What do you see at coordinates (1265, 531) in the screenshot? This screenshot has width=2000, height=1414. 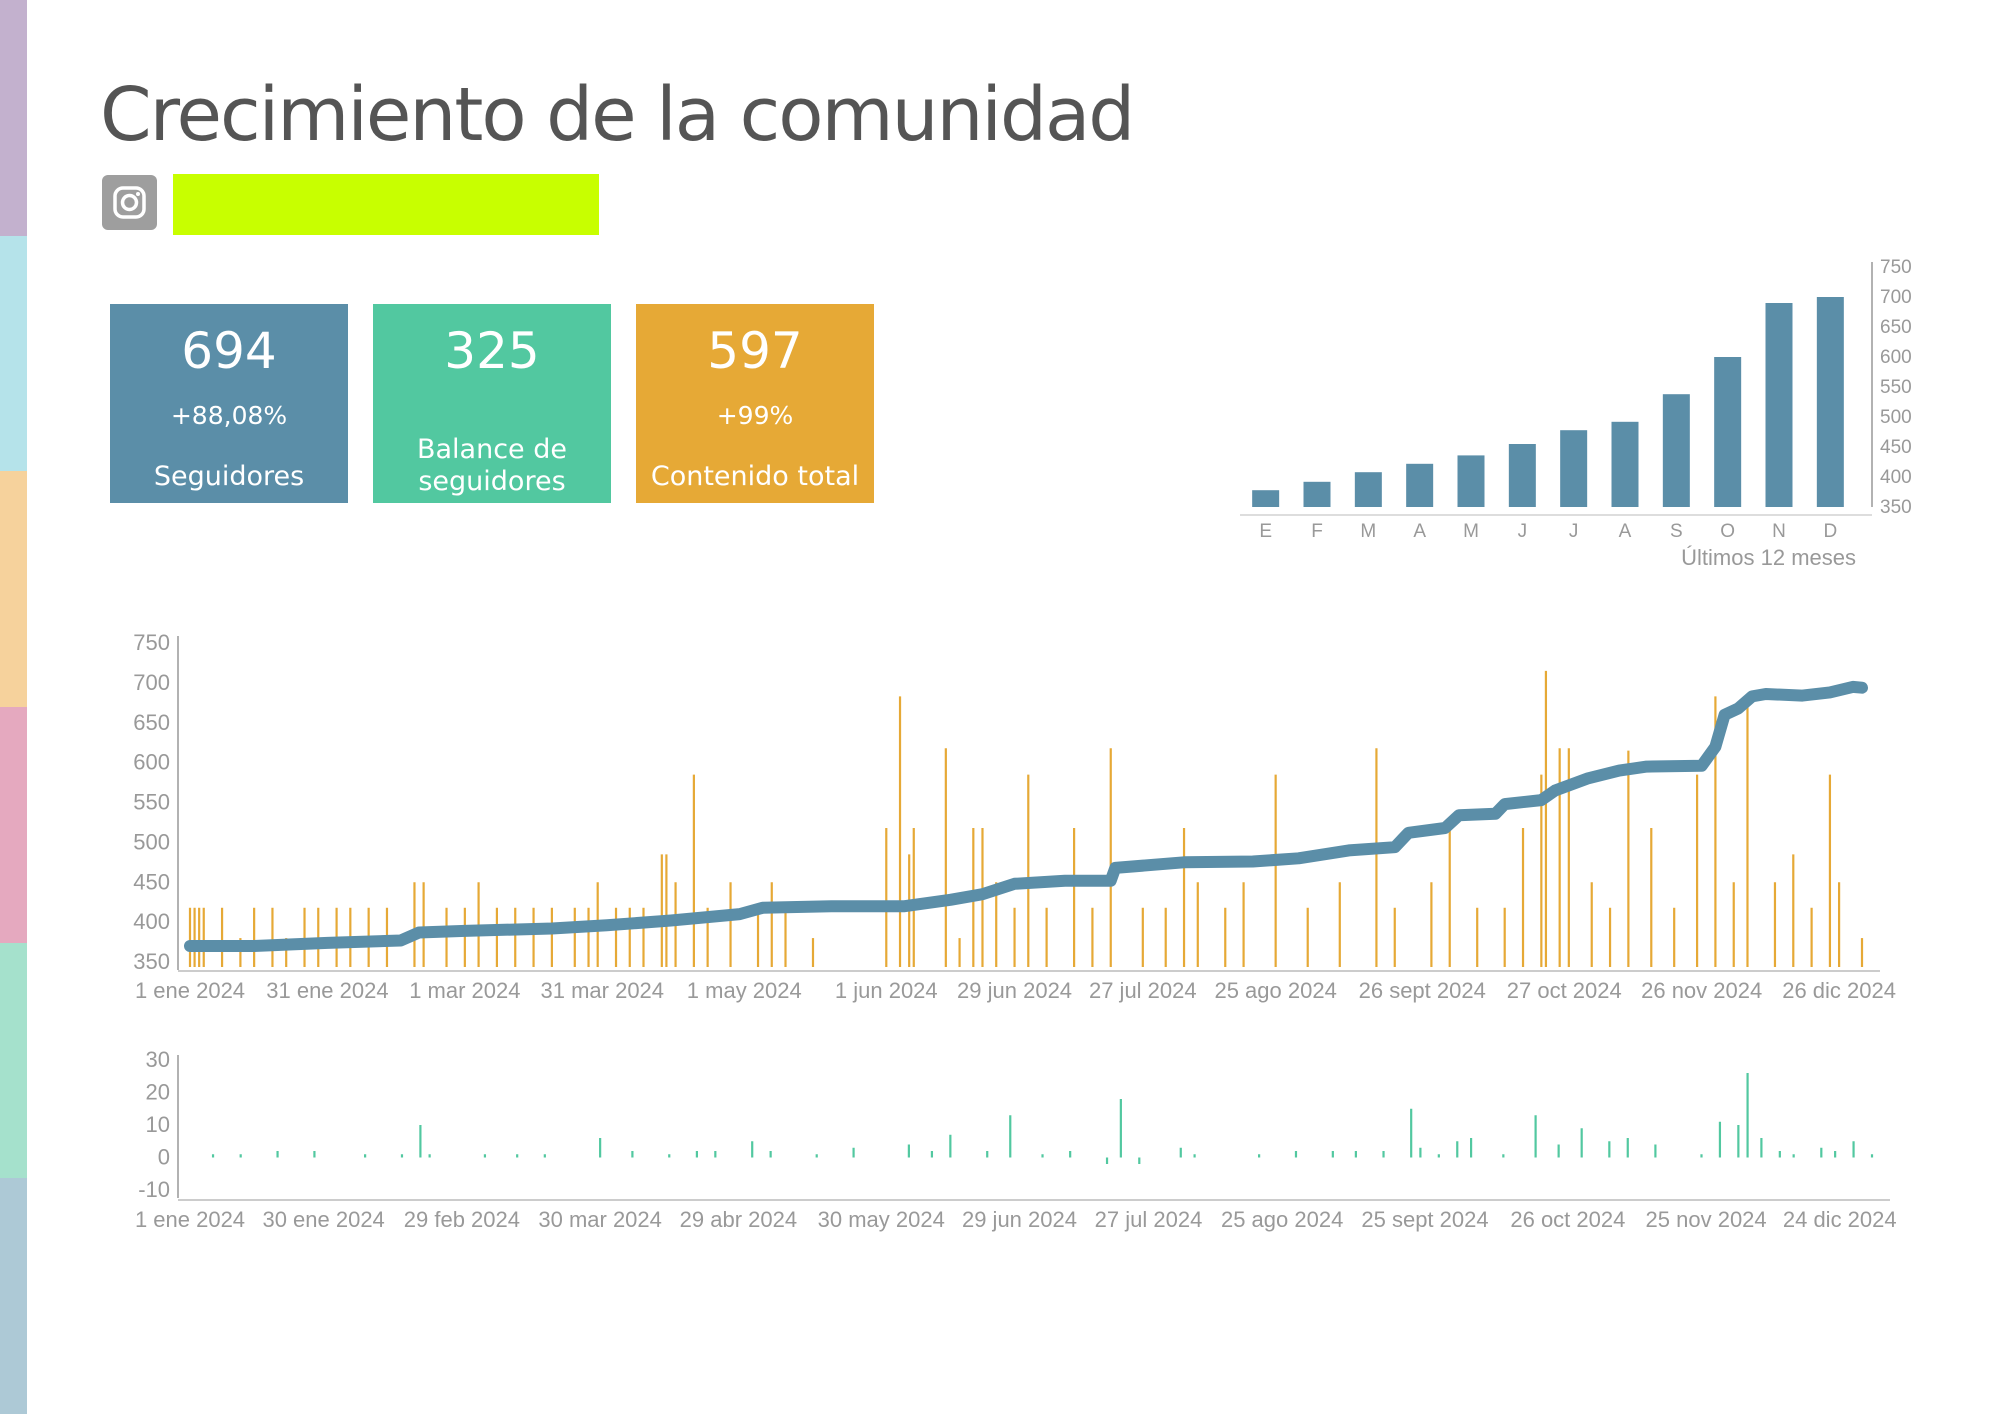 I see `x-tick-label: E` at bounding box center [1265, 531].